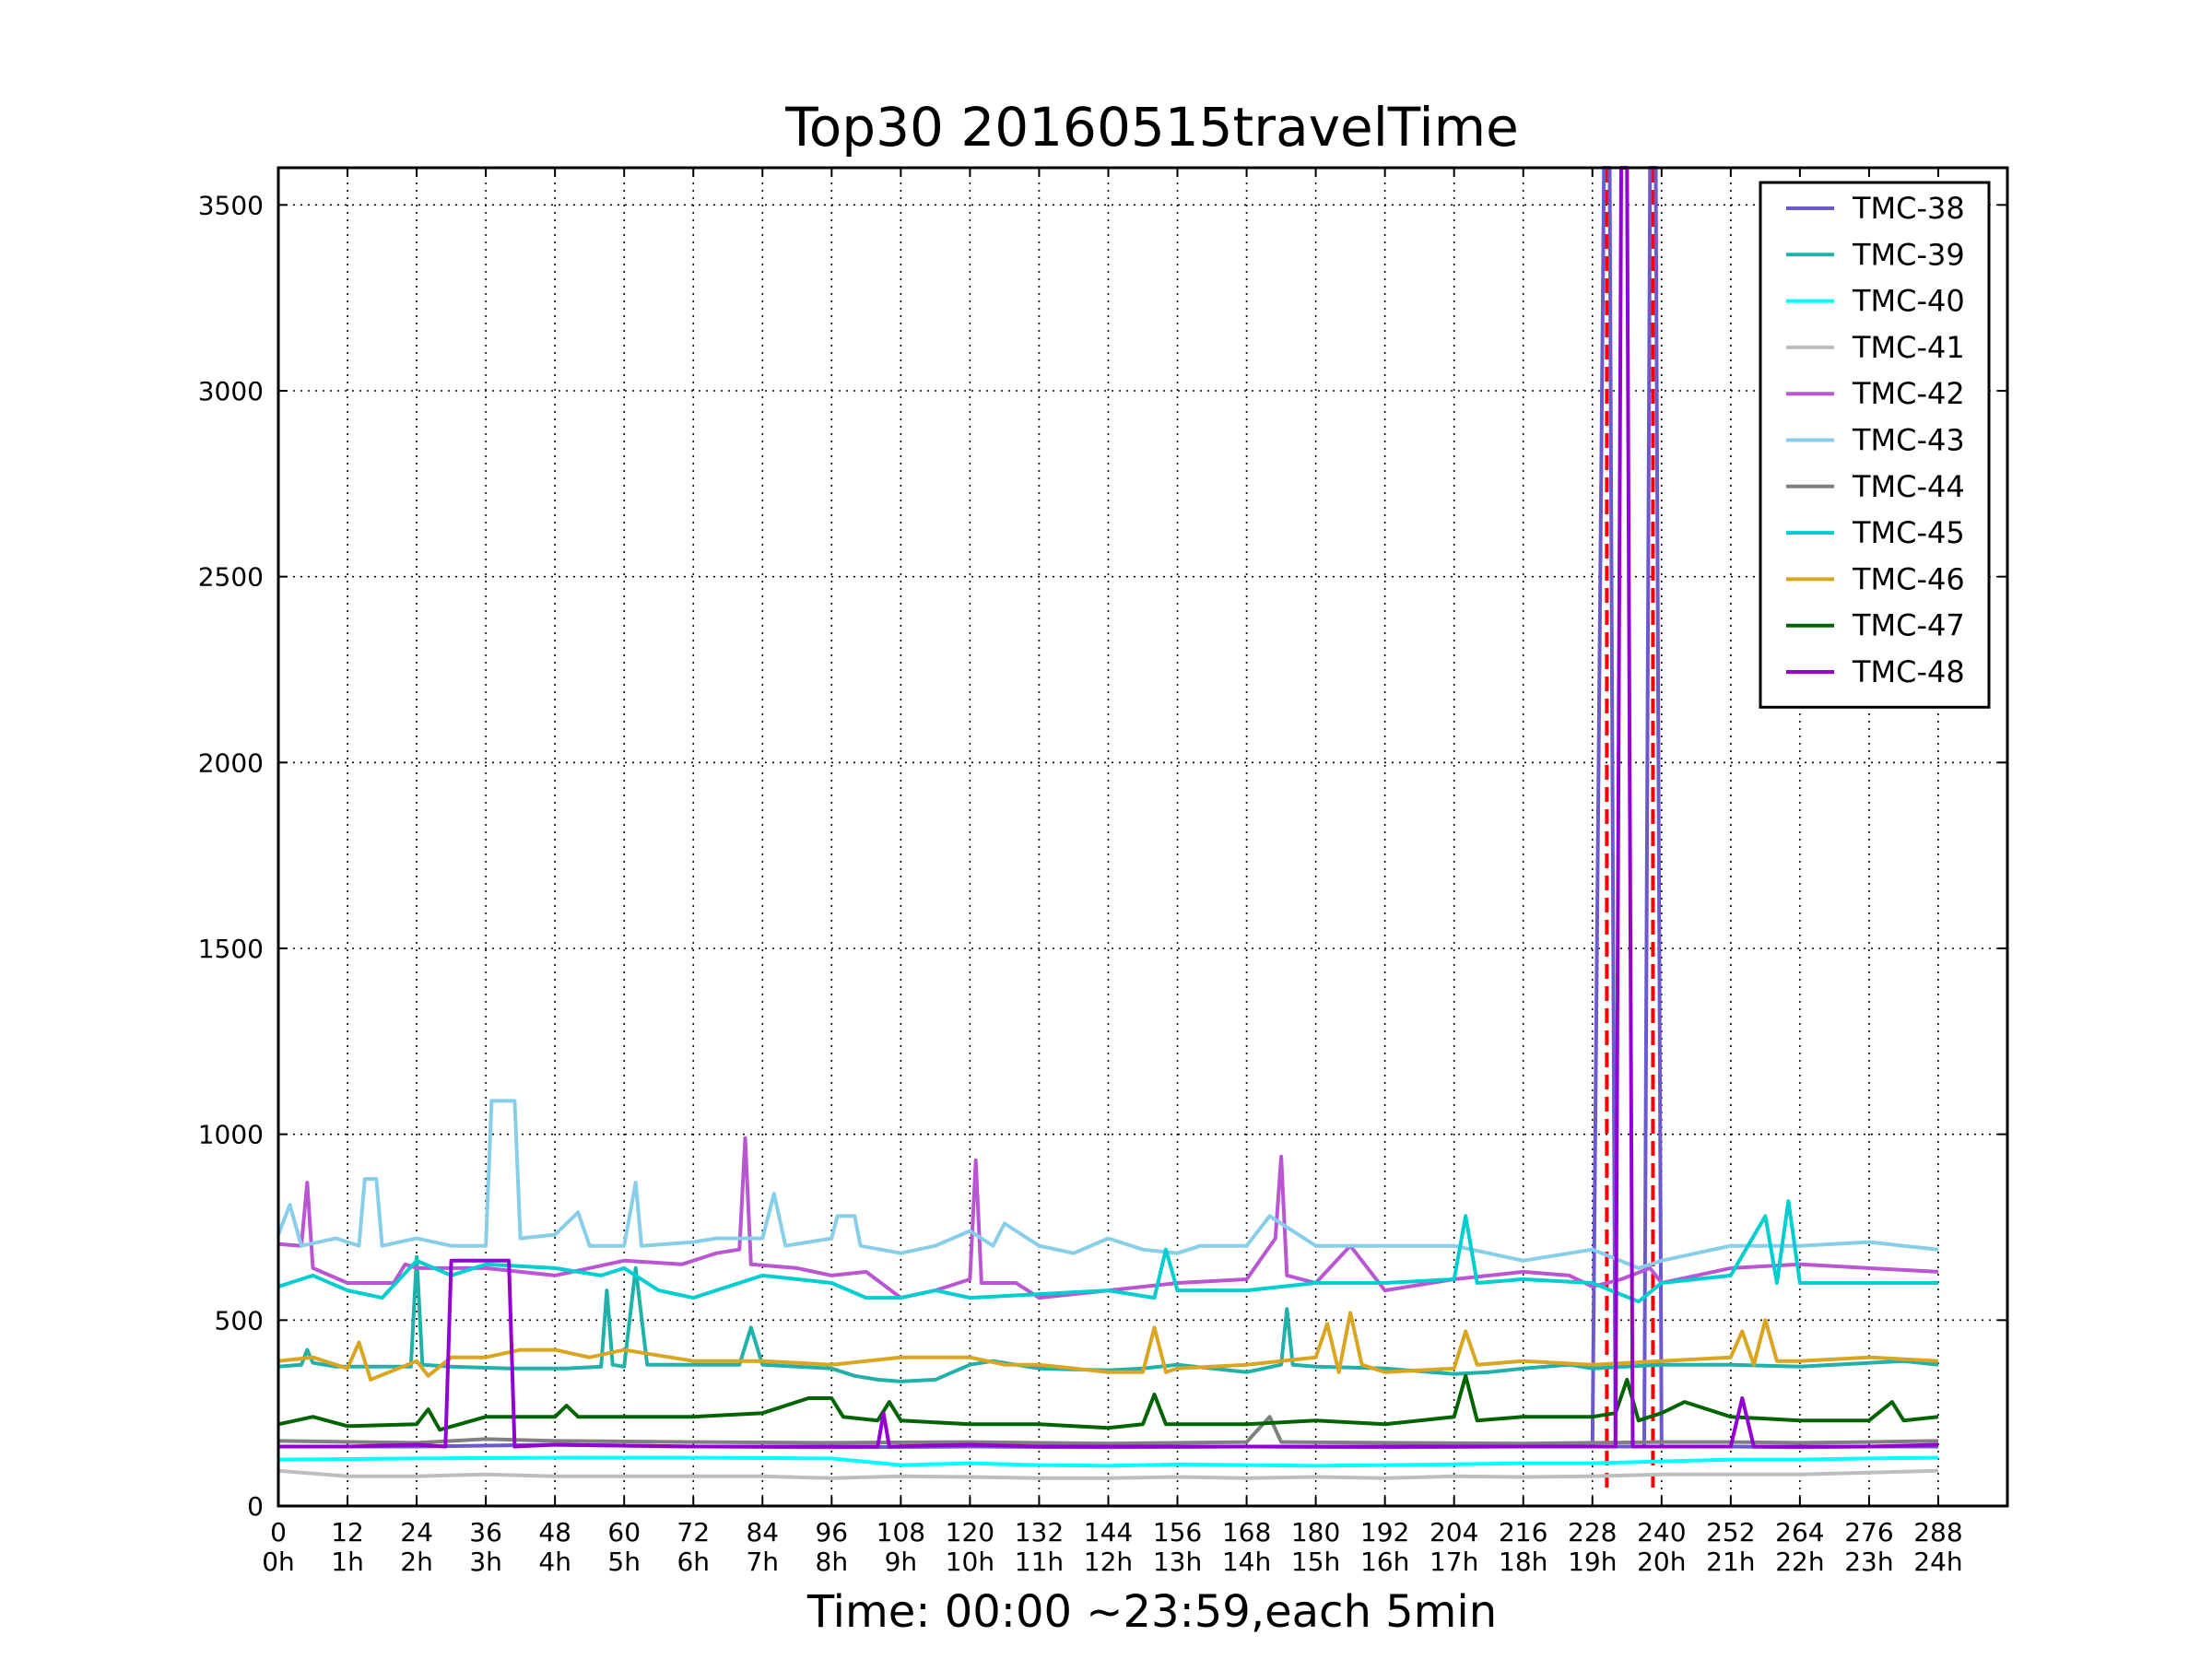  Describe the element at coordinates (416, 1562) in the screenshot. I see `x-tick-label-hour: 2h` at that location.